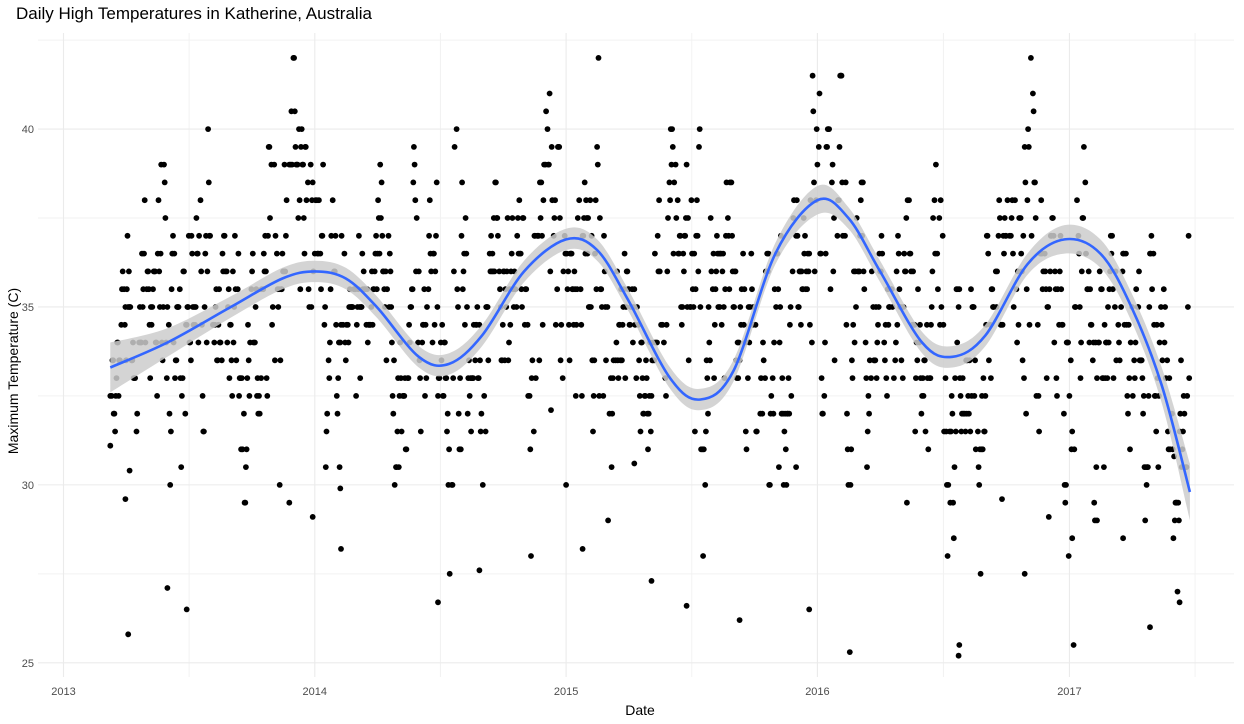 This screenshot has height=724, width=1244. I want to click on x-tick-label: 2015, so click(566, 692).